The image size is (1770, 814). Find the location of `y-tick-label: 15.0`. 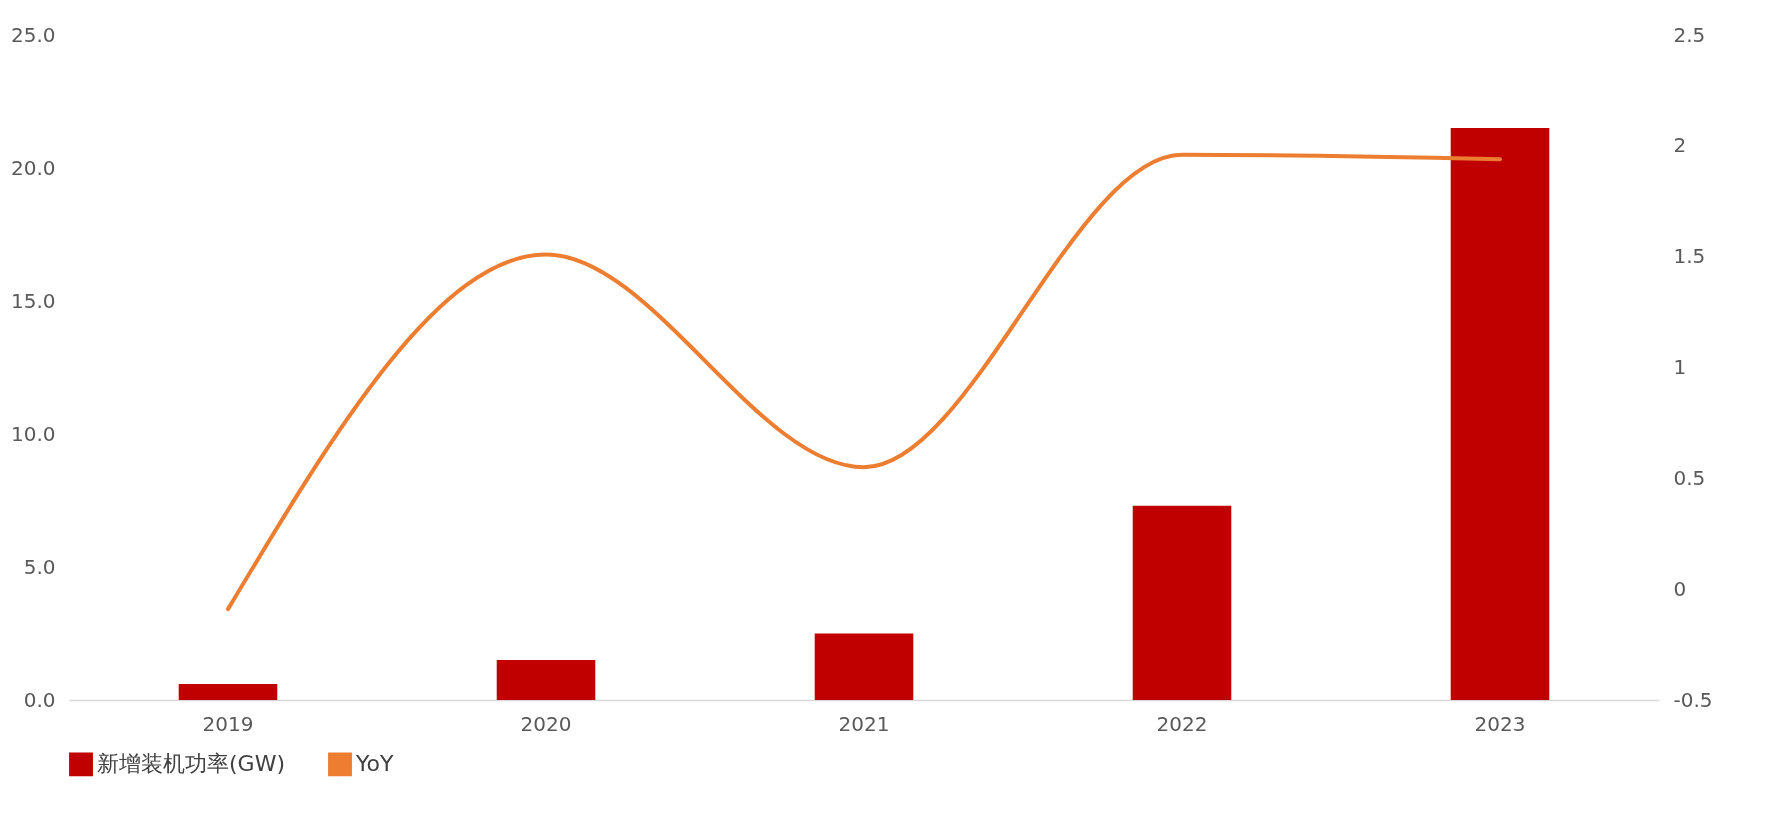

y-tick-label: 15.0 is located at coordinates (33, 300).